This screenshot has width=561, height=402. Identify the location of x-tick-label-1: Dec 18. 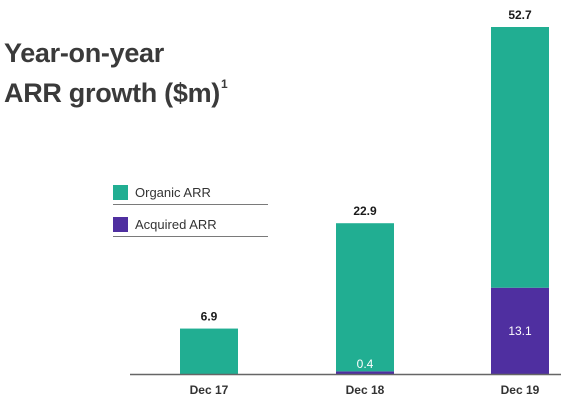
(365, 390).